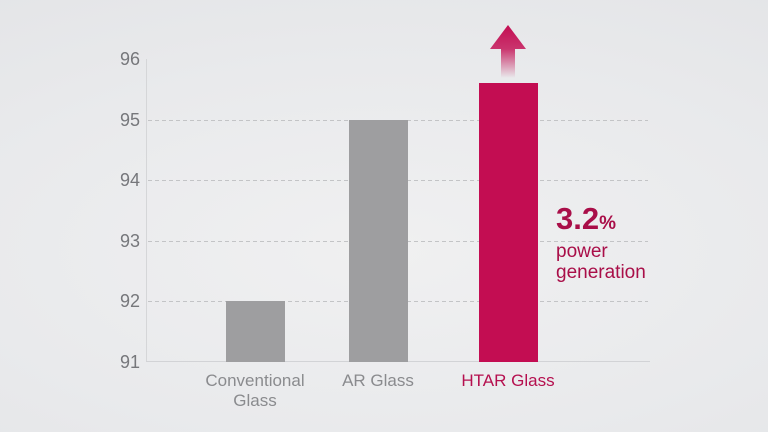  I want to click on y-tick-label-91: 91, so click(129, 362).